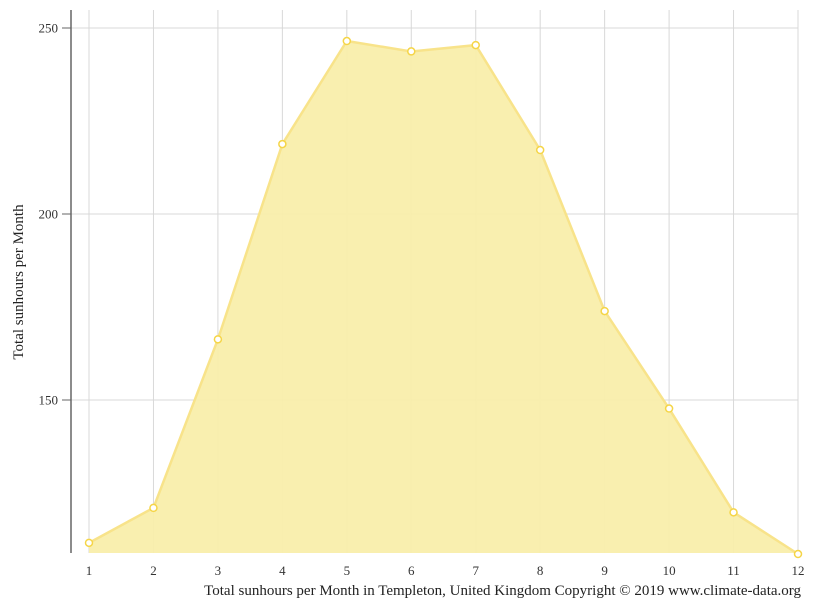 This screenshot has width=815, height=611. Describe the element at coordinates (798, 570) in the screenshot. I see `x-tick-label: 12` at that location.